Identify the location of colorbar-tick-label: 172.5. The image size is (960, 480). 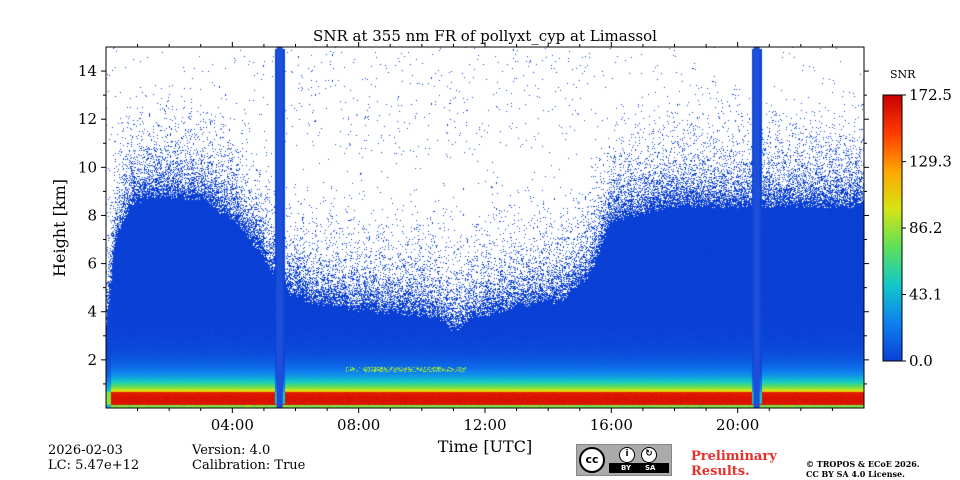
(930, 95).